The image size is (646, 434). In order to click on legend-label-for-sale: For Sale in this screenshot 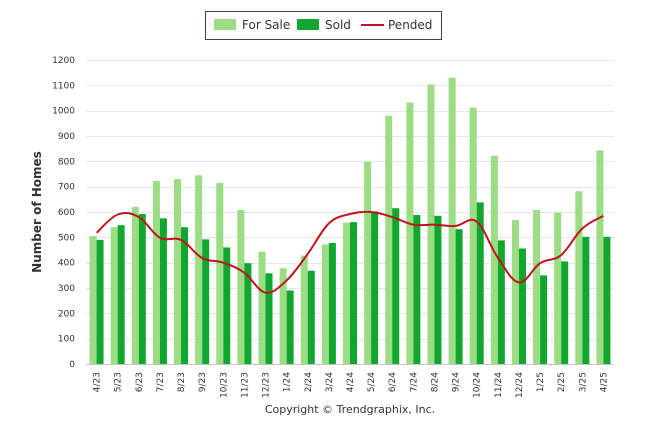, I will do `click(266, 25)`.